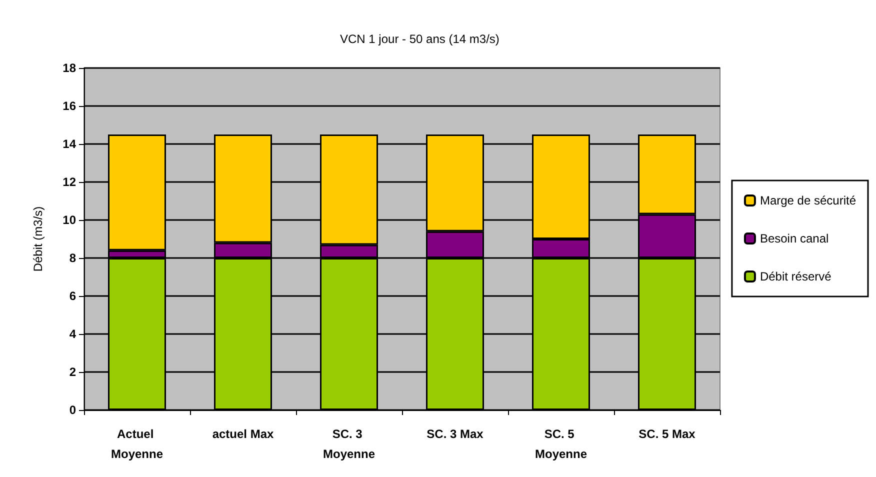  I want to click on x-tick-label: SC. 5 Moyenne, so click(561, 444).